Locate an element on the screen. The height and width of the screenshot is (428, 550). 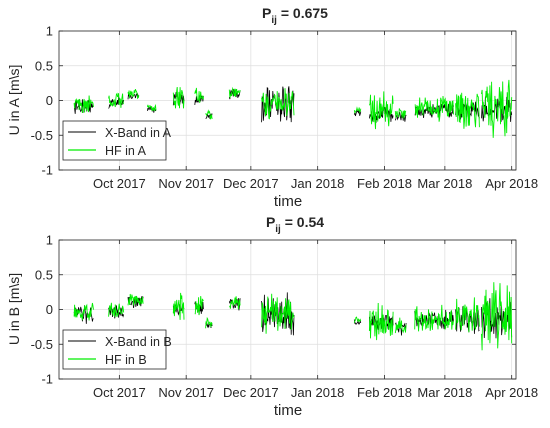
panel-a-legend-box is located at coordinates (114, 140).